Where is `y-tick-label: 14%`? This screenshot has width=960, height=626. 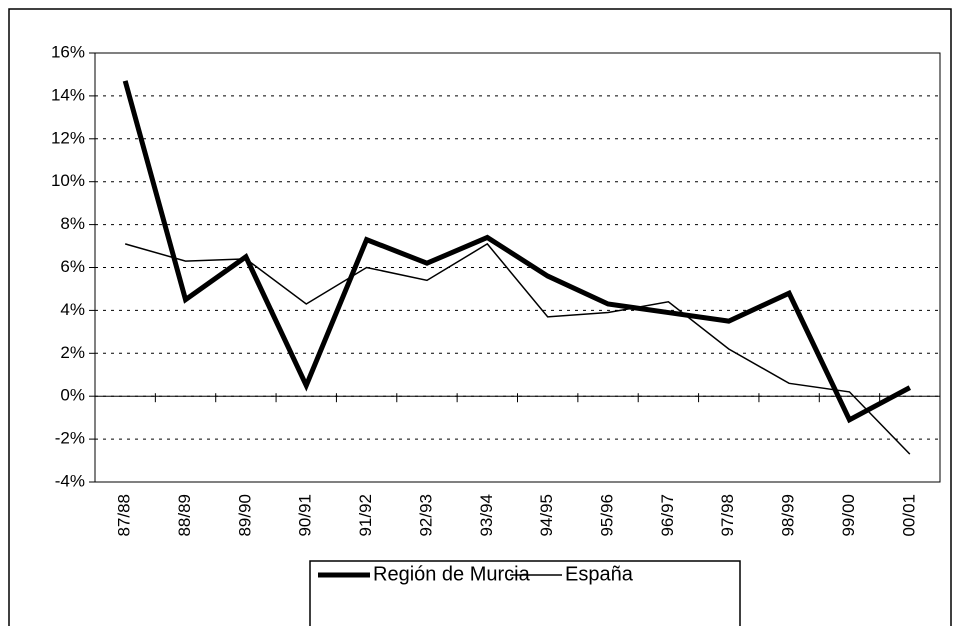 y-tick-label: 14% is located at coordinates (68, 94).